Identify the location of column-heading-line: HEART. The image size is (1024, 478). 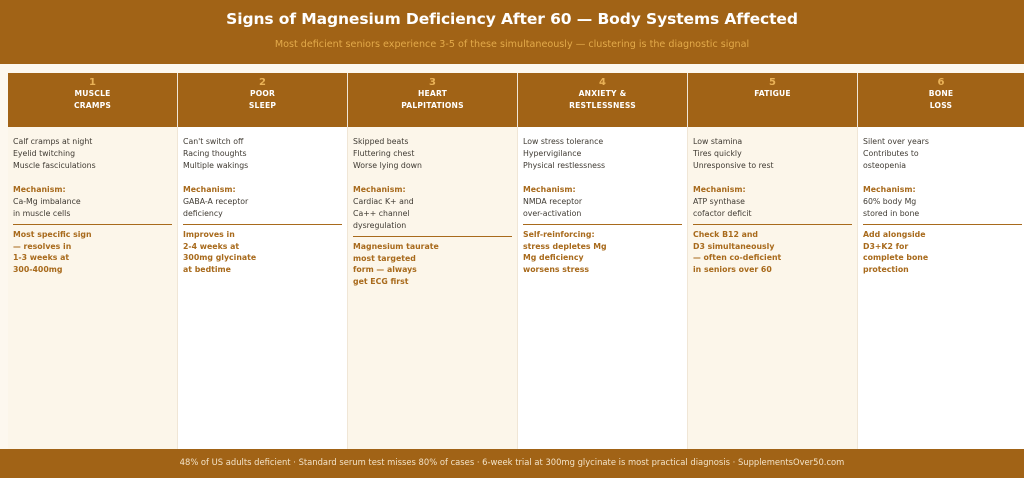
(432, 93).